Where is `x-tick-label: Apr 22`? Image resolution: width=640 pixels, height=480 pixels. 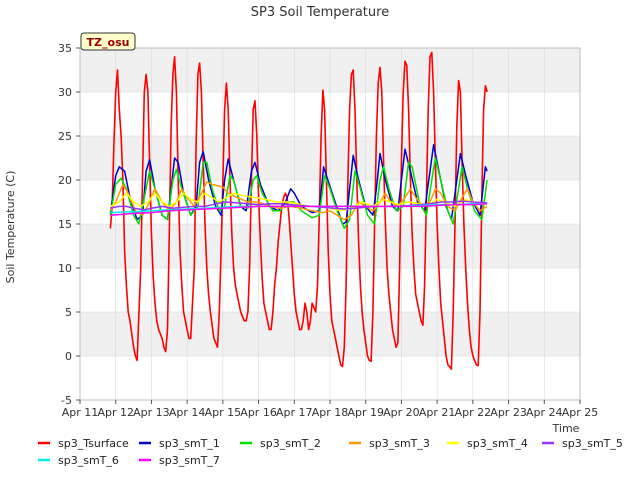 x-tick-label: Apr 22 is located at coordinates (473, 412).